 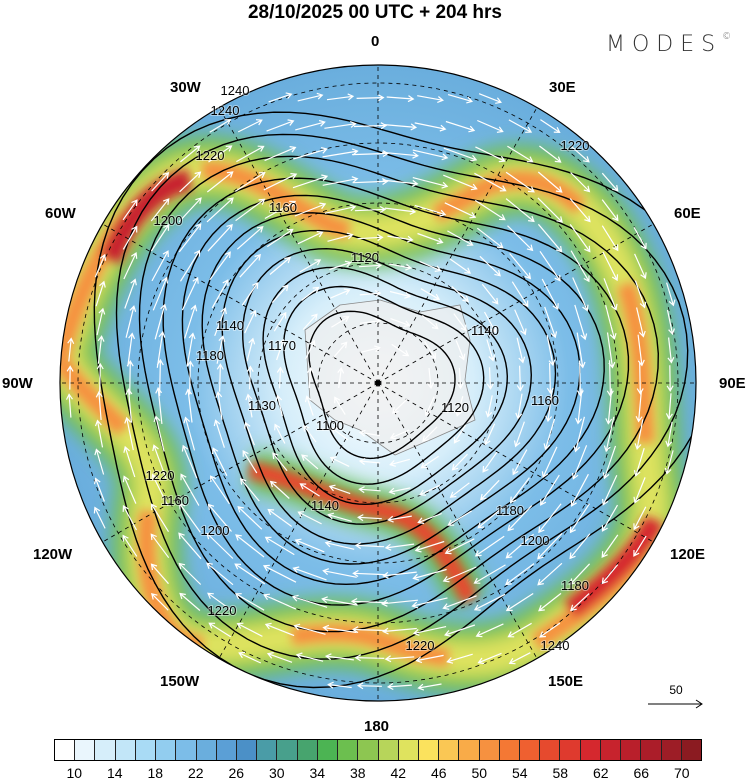 What do you see at coordinates (175, 500) in the screenshot?
I see `contour-label: 1160` at bounding box center [175, 500].